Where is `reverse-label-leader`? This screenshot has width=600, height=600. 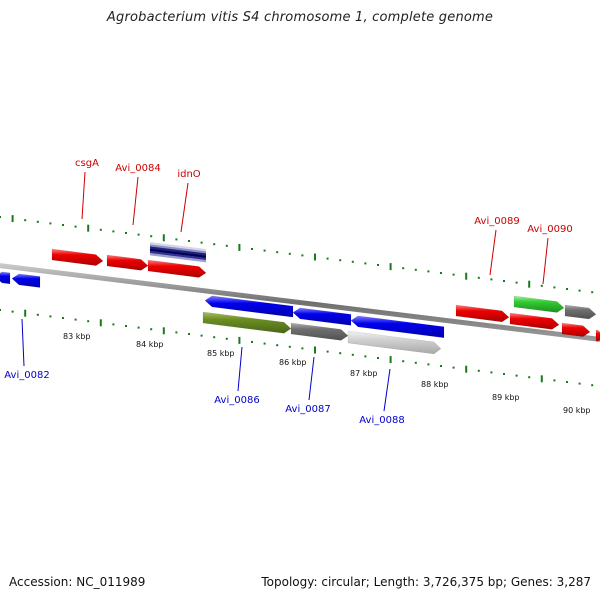 reverse-label-leader is located at coordinates (23, 342).